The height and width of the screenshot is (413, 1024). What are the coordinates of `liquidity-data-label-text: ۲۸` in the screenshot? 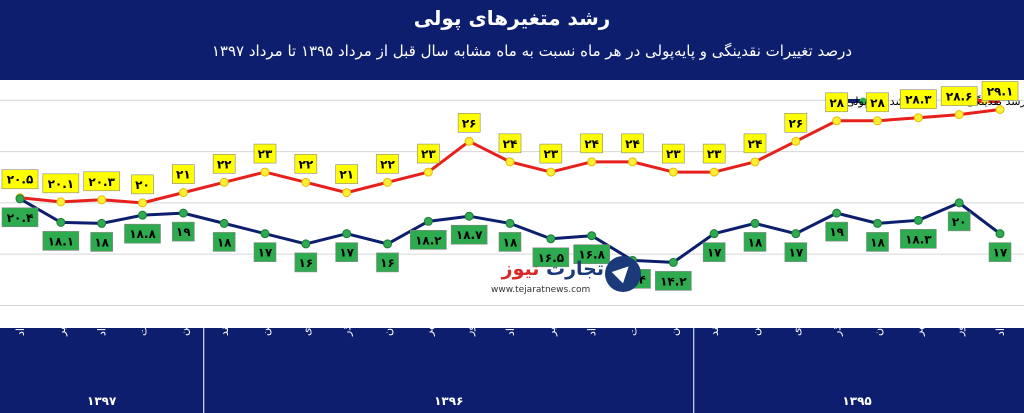 It's located at (836, 103).